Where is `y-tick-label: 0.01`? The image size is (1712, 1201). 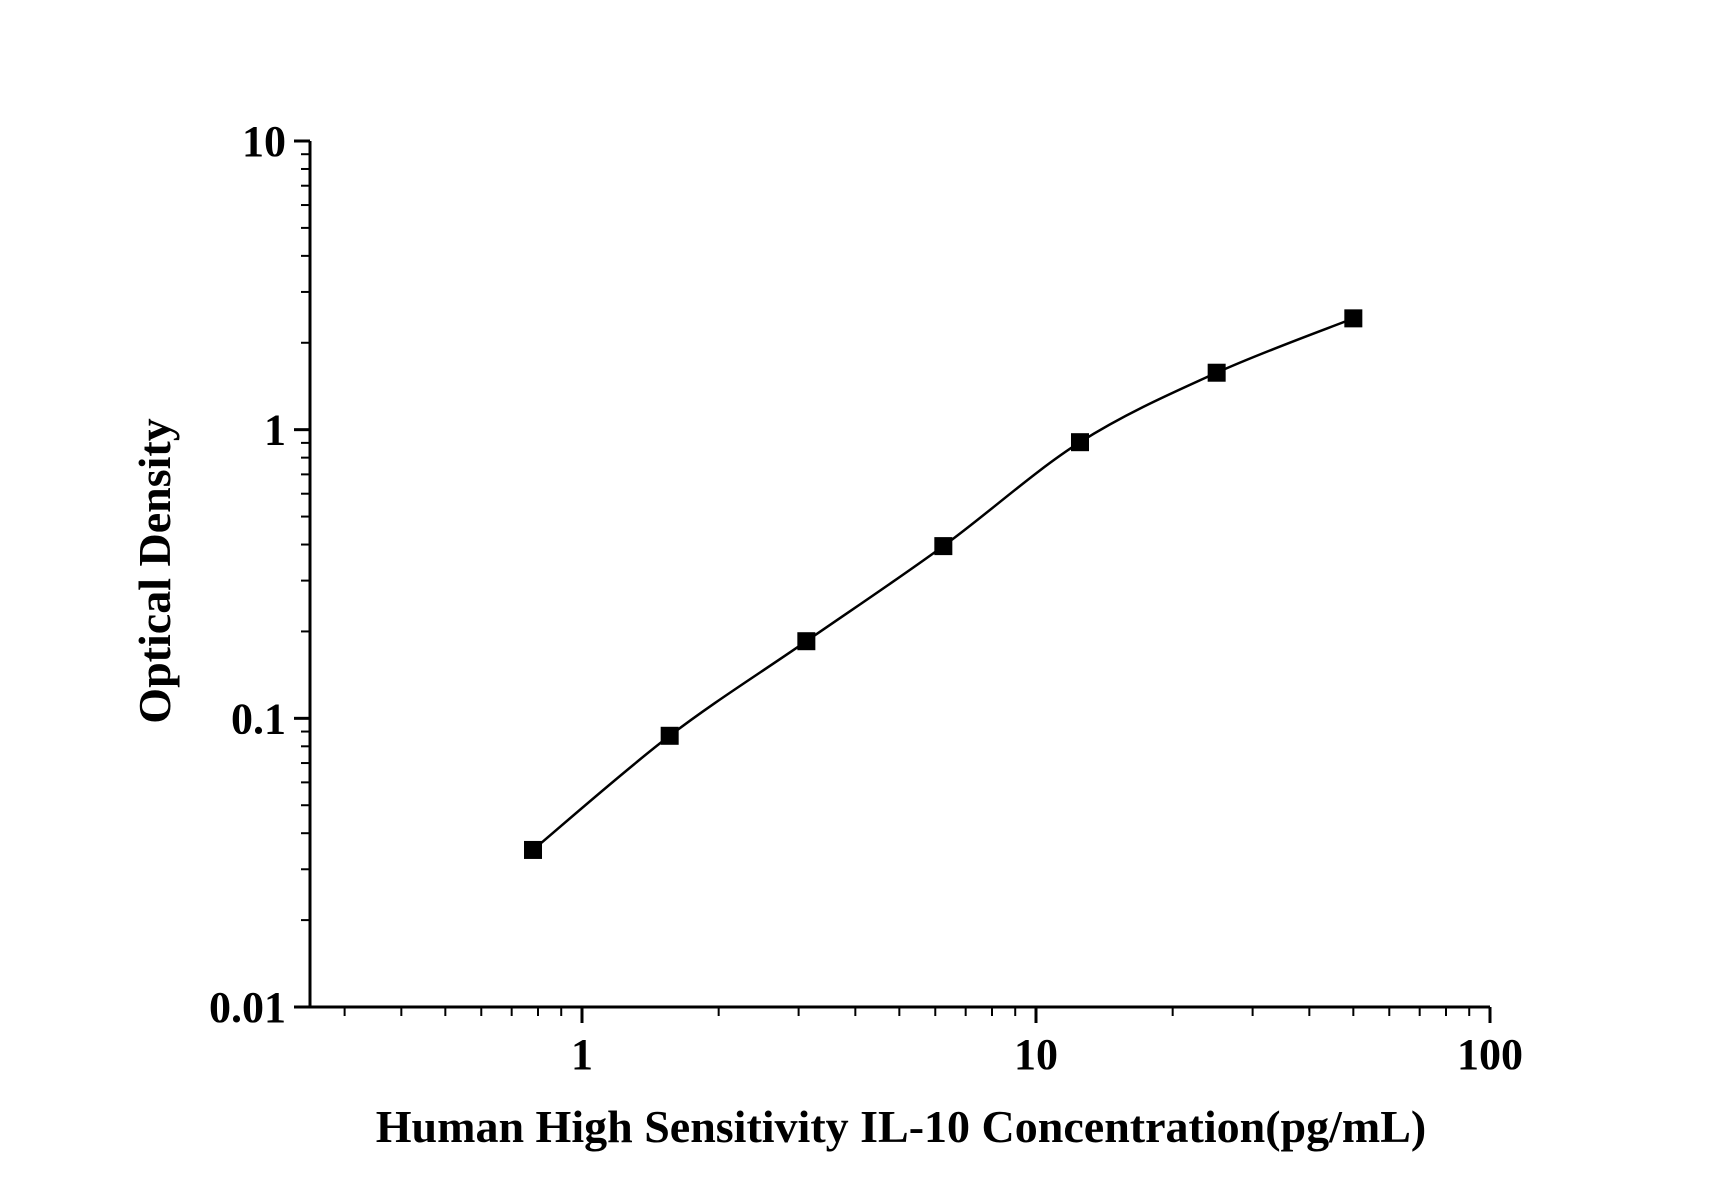
y-tick-label: 0.01 is located at coordinates (247, 1007).